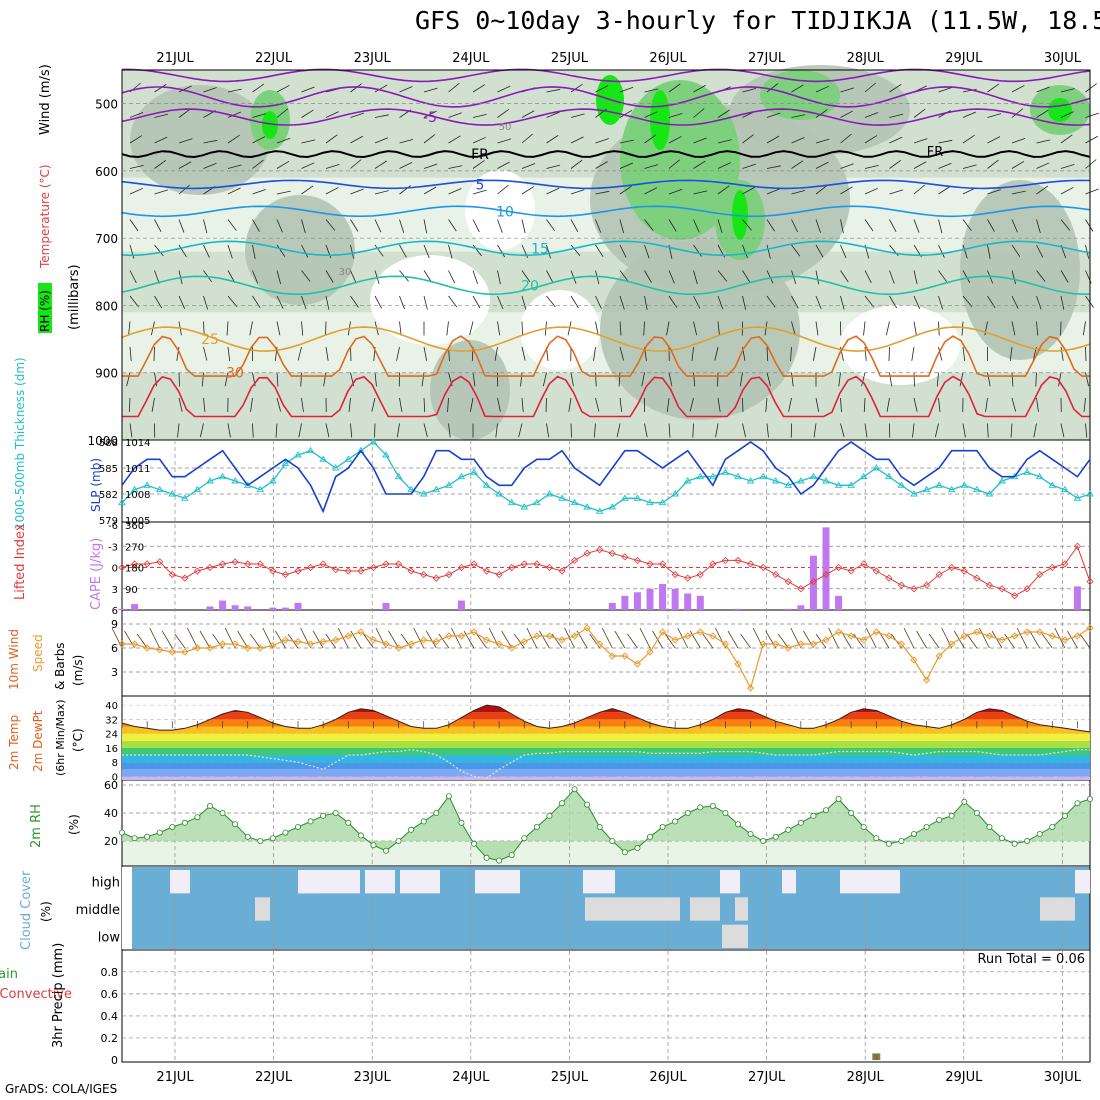 The image size is (1100, 1100). I want to click on freezing-line, so click(606, 154).